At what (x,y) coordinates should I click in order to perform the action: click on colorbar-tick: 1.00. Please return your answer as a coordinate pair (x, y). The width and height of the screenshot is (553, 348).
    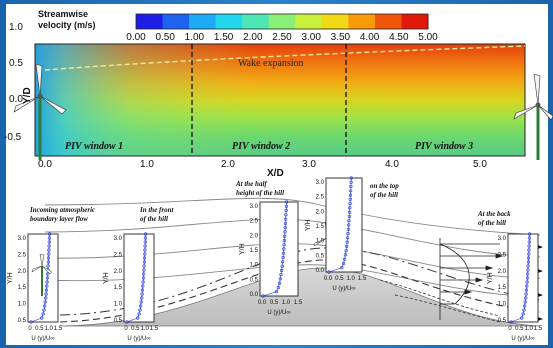
    Looking at the image, I should click on (195, 37).